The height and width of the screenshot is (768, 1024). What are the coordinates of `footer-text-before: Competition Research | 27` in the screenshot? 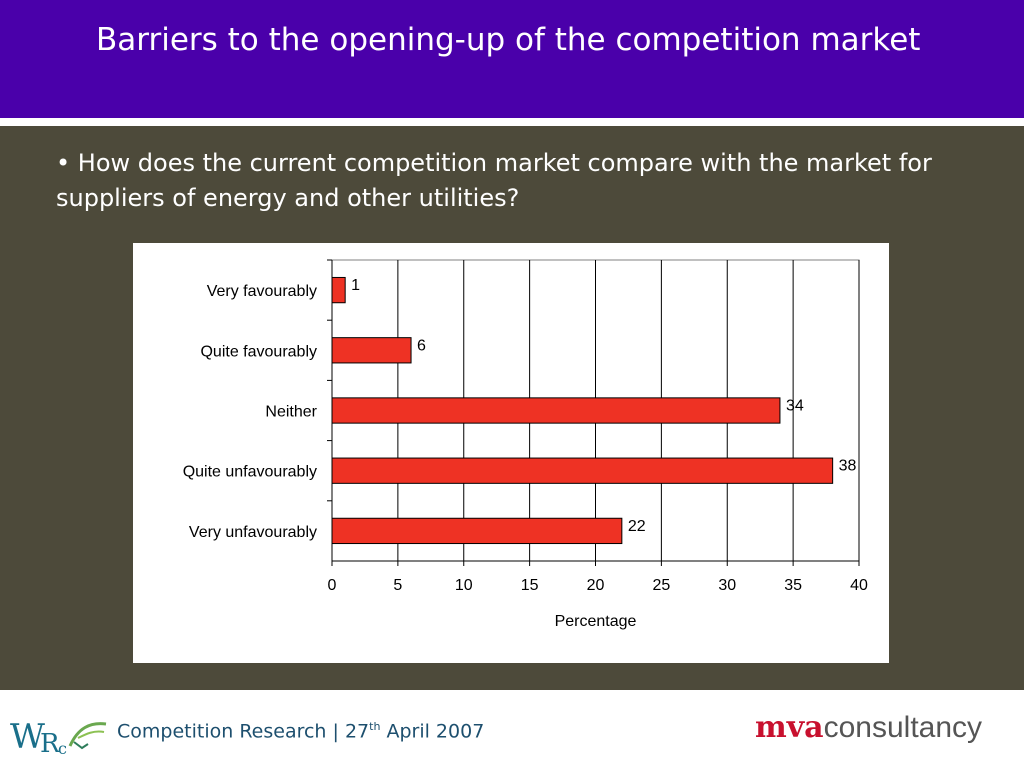 It's located at (243, 731).